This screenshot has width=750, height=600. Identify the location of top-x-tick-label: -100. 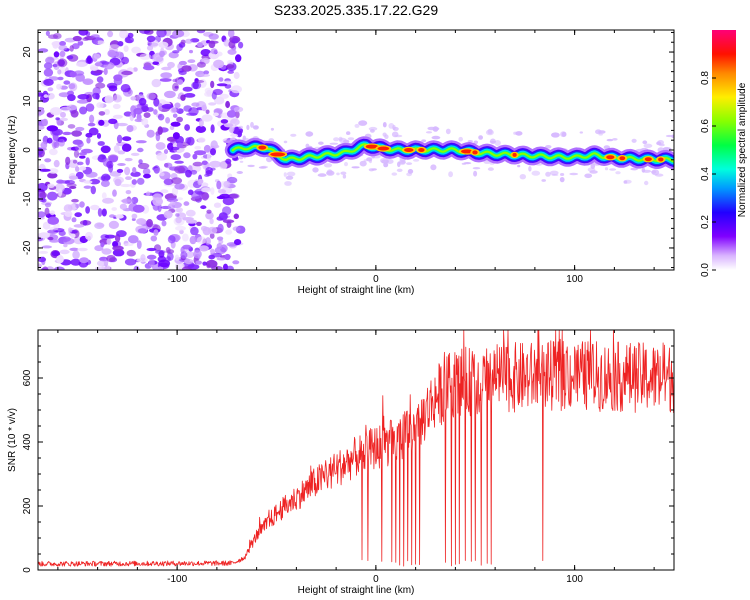
(177, 279).